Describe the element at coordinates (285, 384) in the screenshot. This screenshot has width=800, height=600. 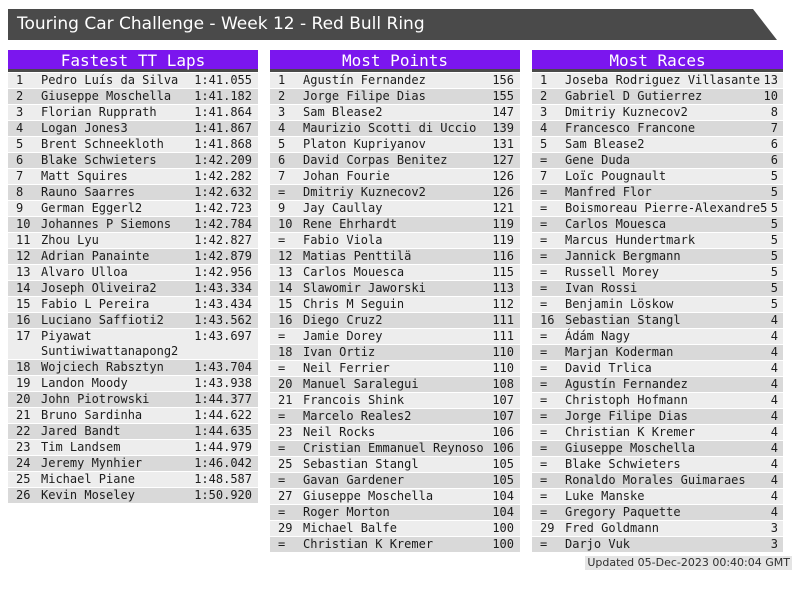
I see `rank-cell: 20` at that location.